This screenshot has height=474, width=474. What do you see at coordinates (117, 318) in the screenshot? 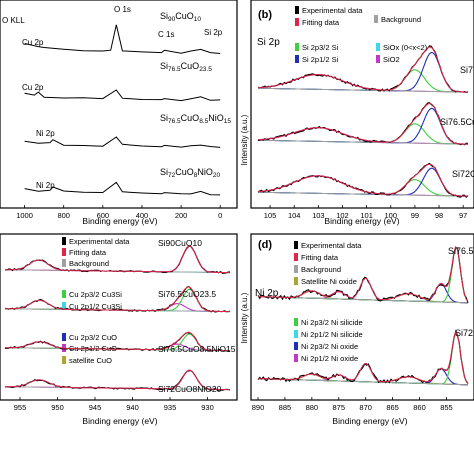
I see `panel-c-plot-area` at bounding box center [117, 318].